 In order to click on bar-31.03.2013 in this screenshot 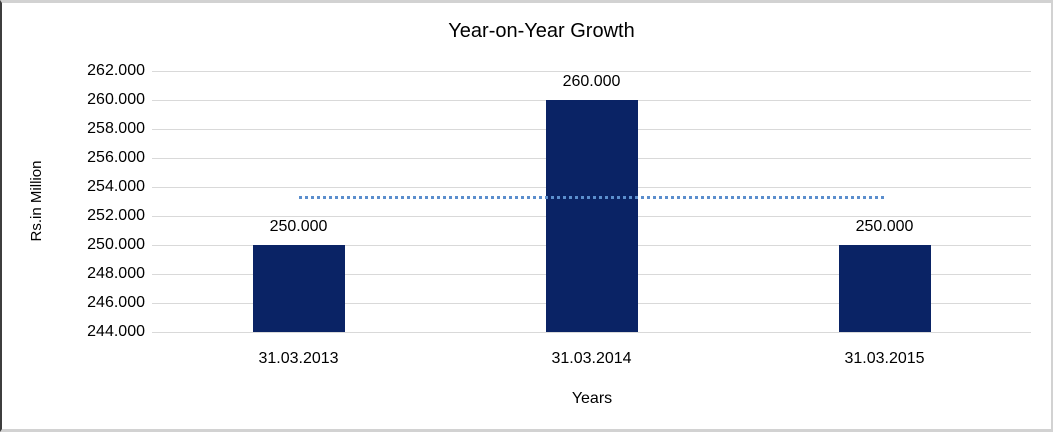, I will do `click(298, 288)`.